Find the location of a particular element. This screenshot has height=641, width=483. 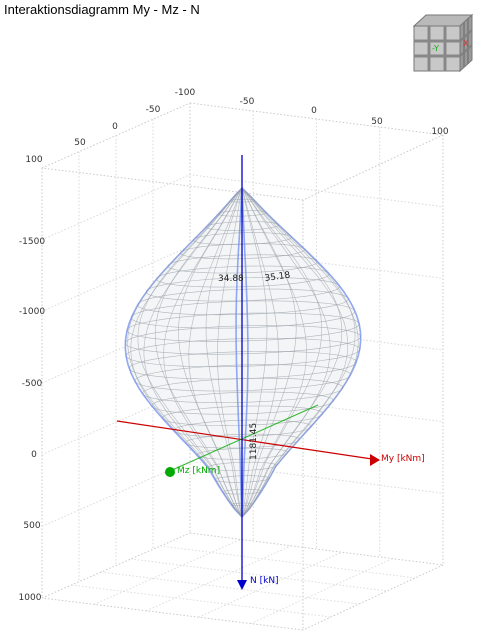

mz-tick-label: -50 is located at coordinates (153, 110).